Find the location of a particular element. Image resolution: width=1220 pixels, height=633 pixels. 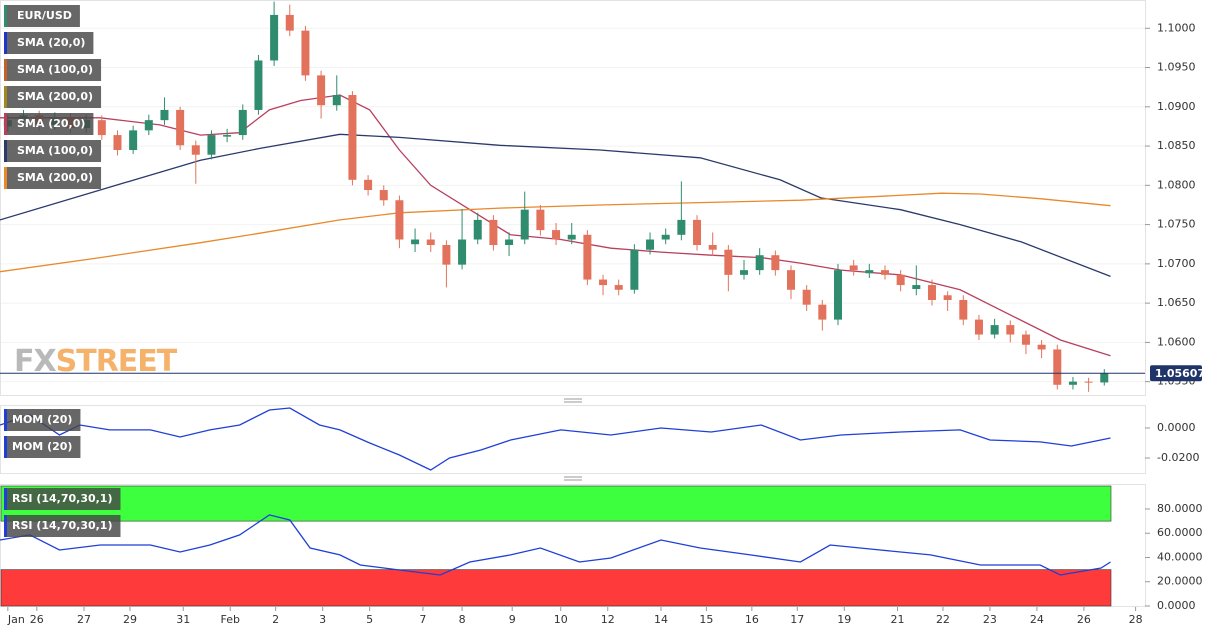

x-tick-label: 27 is located at coordinates (84, 619).